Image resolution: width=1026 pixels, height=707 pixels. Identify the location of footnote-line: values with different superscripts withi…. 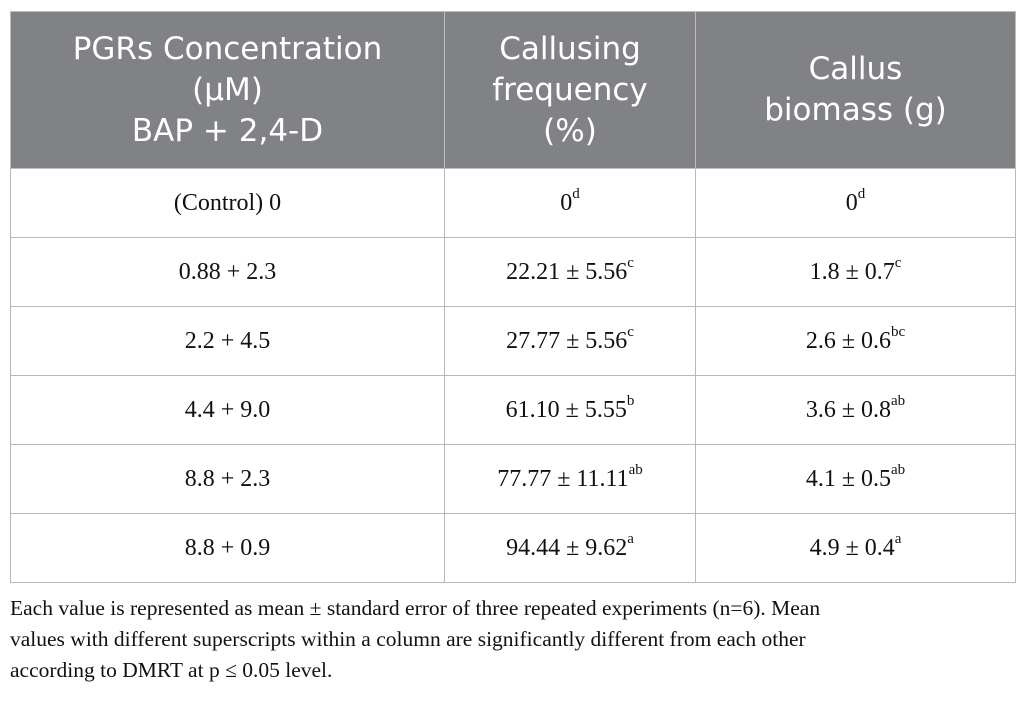
(408, 639).